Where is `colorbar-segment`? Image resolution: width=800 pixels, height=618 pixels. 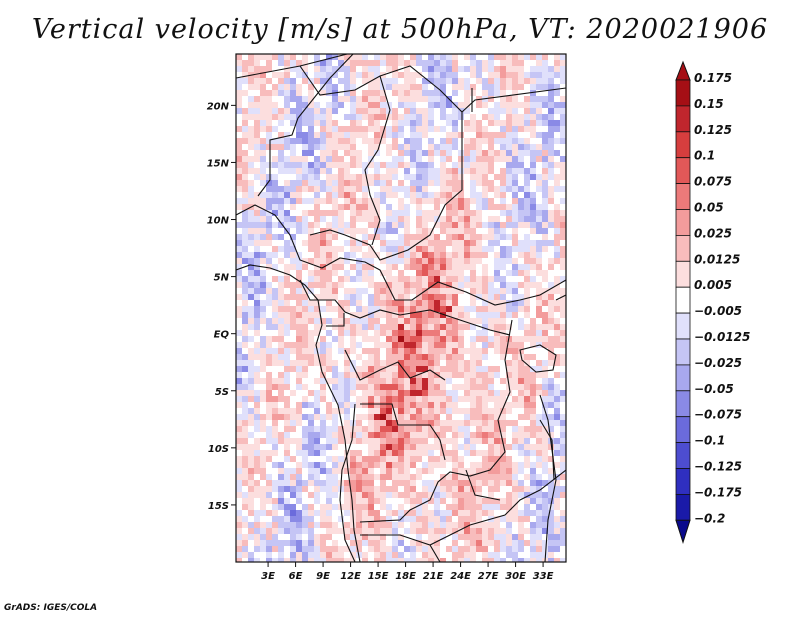
colorbar-segment is located at coordinates (683, 430).